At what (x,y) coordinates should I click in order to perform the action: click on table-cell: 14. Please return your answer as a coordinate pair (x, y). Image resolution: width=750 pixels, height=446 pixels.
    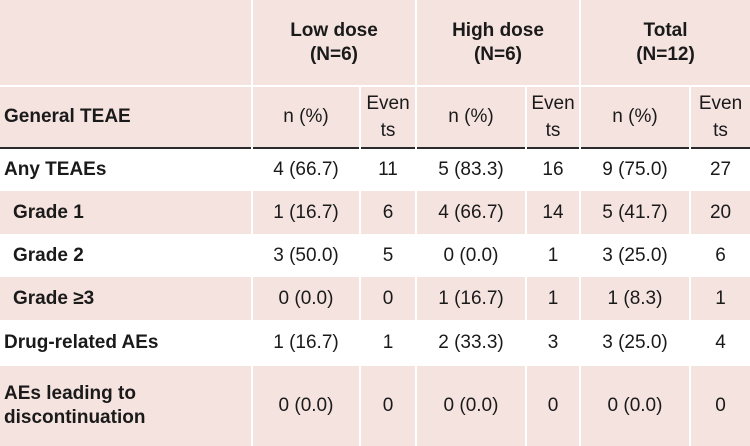
    Looking at the image, I should click on (552, 212).